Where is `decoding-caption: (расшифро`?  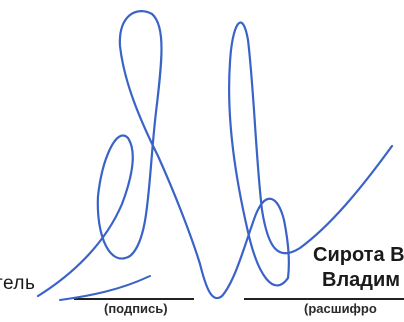 decoding-caption: (расшифро is located at coordinates (340, 308).